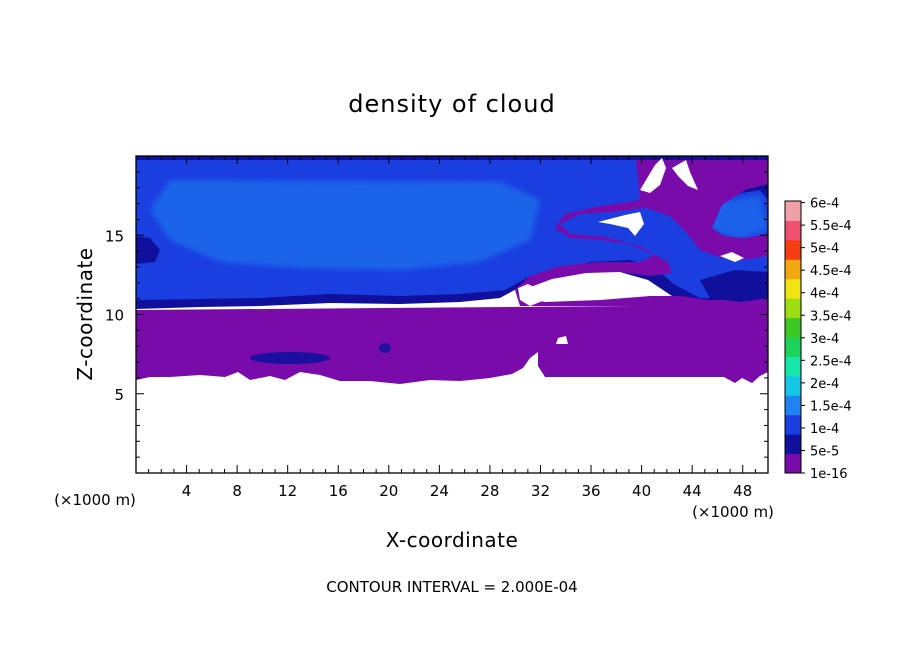 Image resolution: width=904 pixels, height=654 pixels. What do you see at coordinates (824, 451) in the screenshot?
I see `colorbar-label: 5e-5` at bounding box center [824, 451].